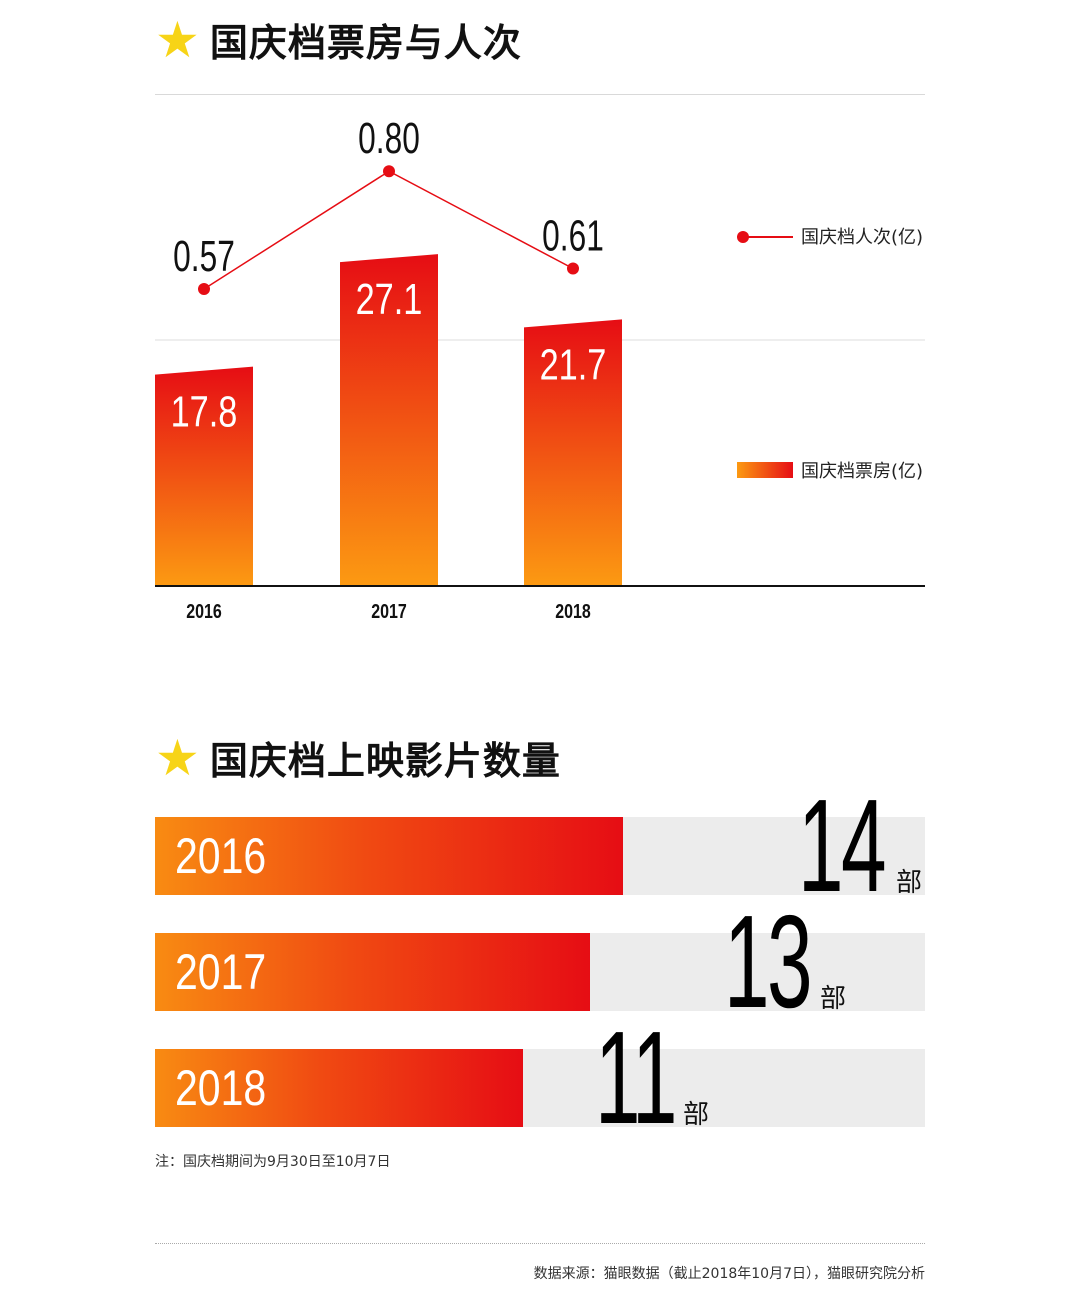 This screenshot has height=1290, width=1080. I want to click on title-divider, so click(540, 94).